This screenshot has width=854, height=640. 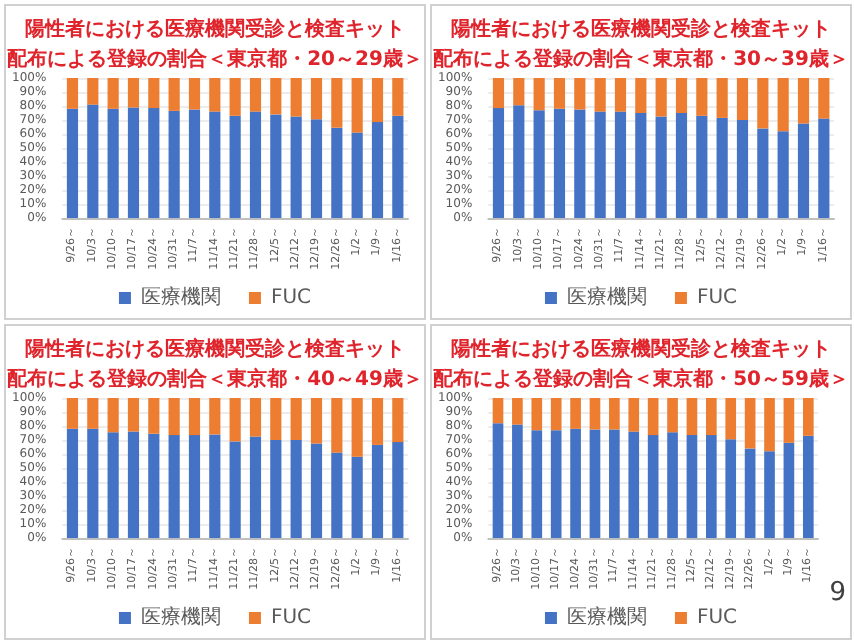 What do you see at coordinates (641, 59) in the screenshot?
I see `chart-subtitle: 配布による登録の割合＜東京都・30～39歳＞` at bounding box center [641, 59].